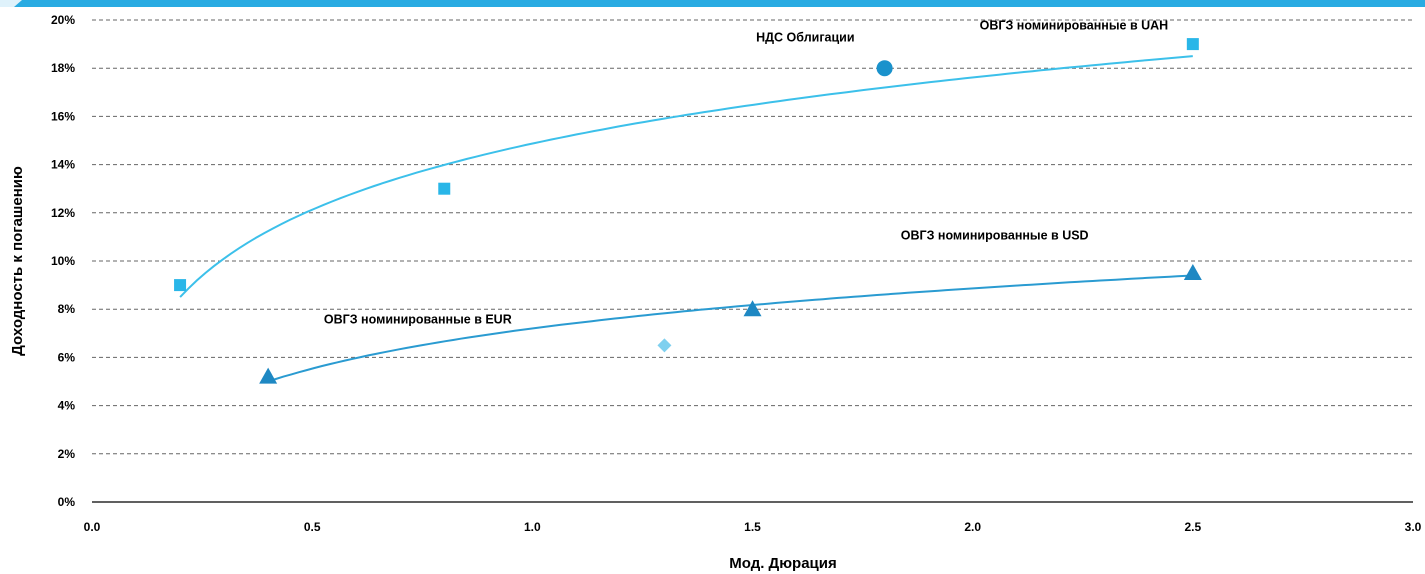 Image resolution: width=1425 pixels, height=574 pixels. Describe the element at coordinates (92, 527) in the screenshot. I see `x-tick-label: 0.0` at that location.